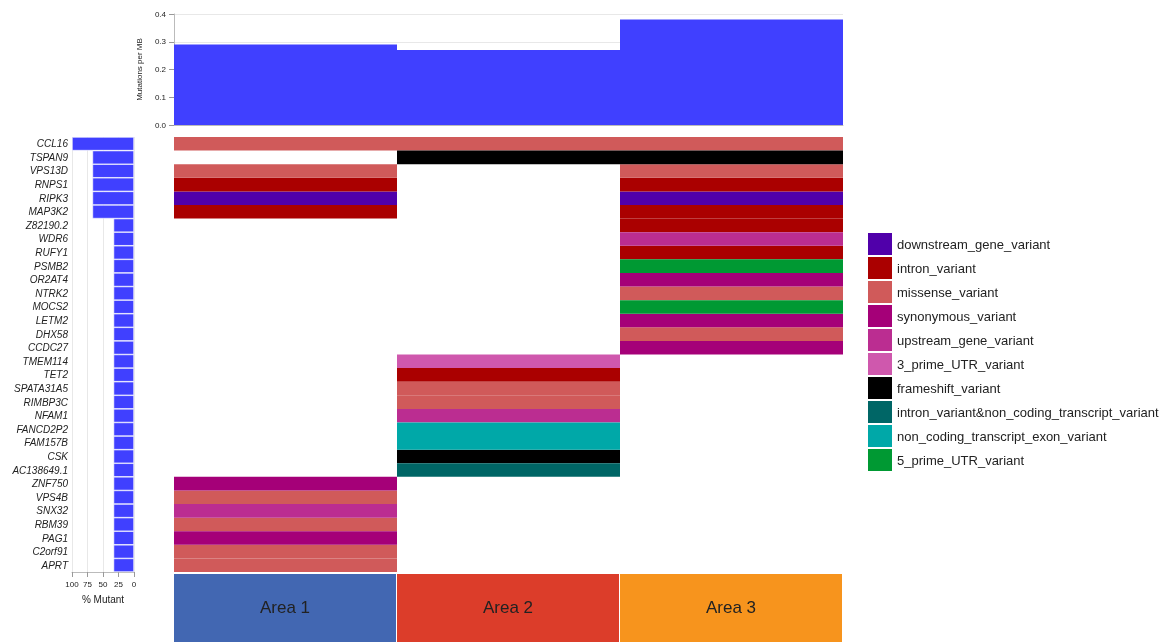 This screenshot has height=642, width=1166. Describe the element at coordinates (160, 97) in the screenshot. I see `y-tick-label: 0.1` at that location.